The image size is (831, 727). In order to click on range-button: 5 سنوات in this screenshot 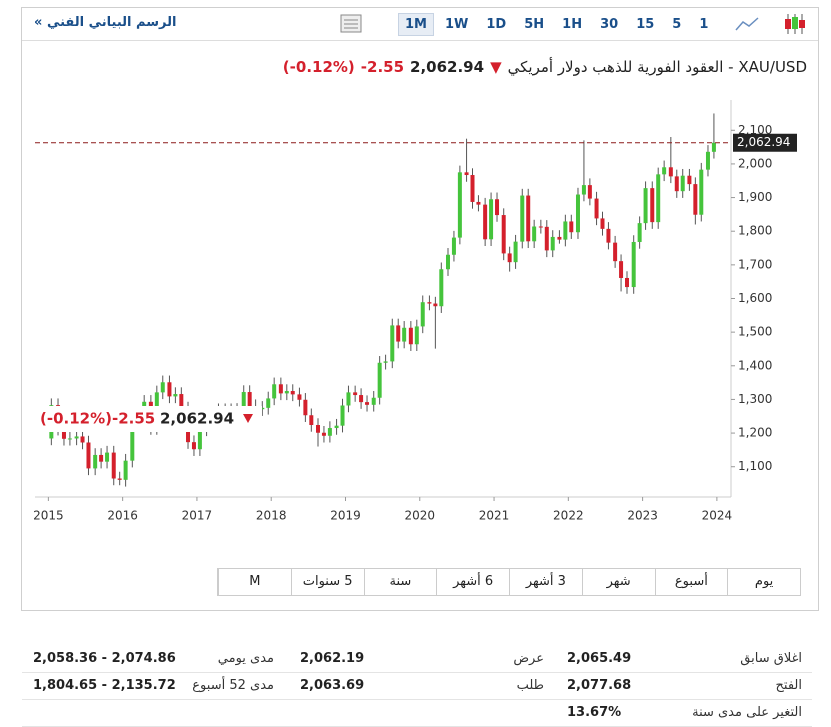, I will do `click(327, 582)`.